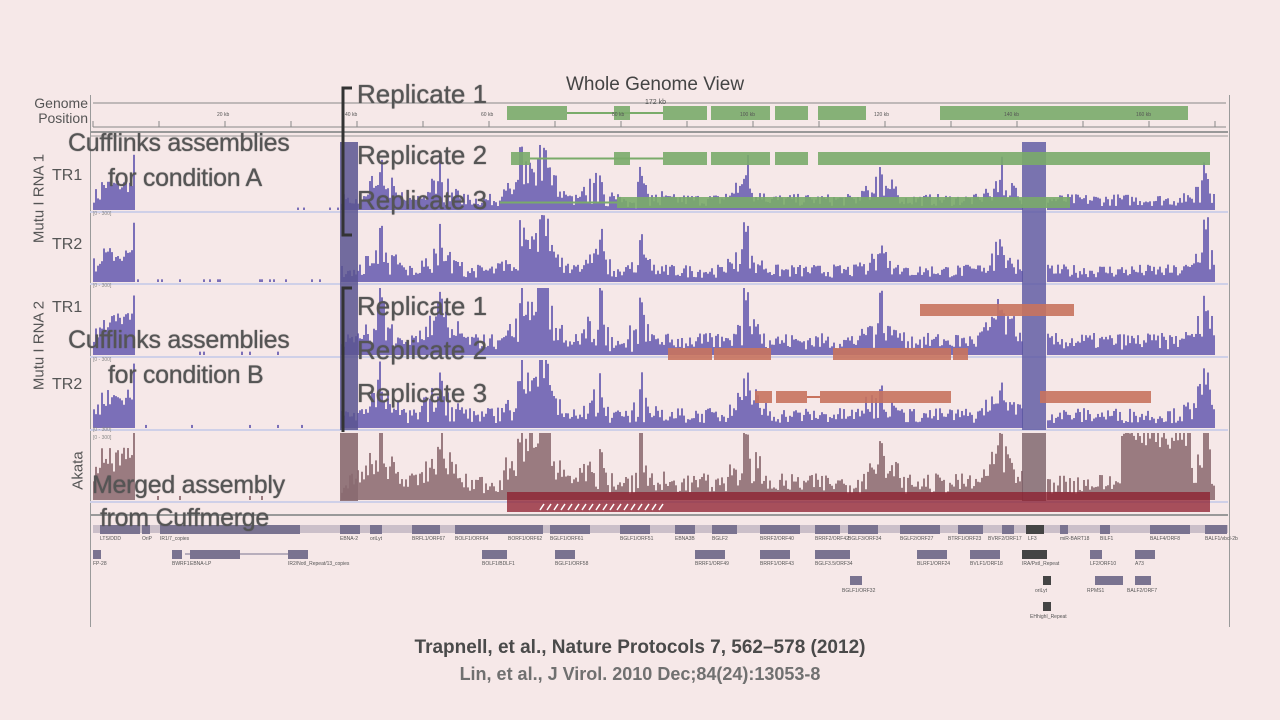 Image resolution: width=1280 pixels, height=720 pixels. I want to click on gene-label: LTS/DDD, so click(111, 539).